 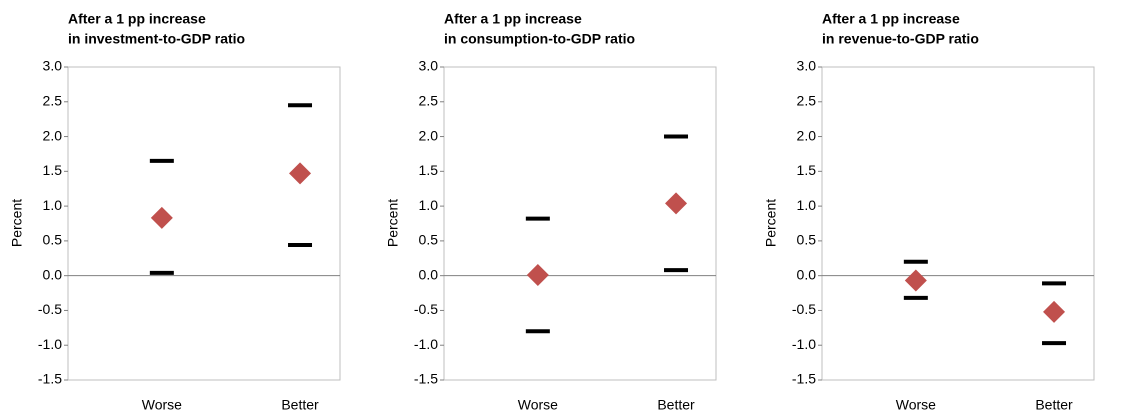 What do you see at coordinates (900, 39) in the screenshot?
I see `chart-title: in revenue-to-GDP ratio` at bounding box center [900, 39].